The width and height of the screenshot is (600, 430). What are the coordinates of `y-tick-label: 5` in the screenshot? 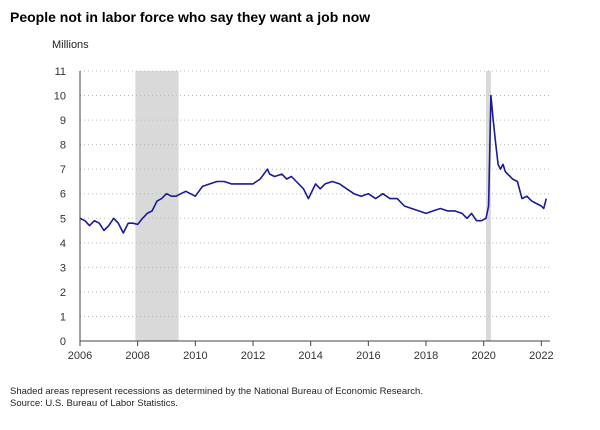 It's located at (63, 219).